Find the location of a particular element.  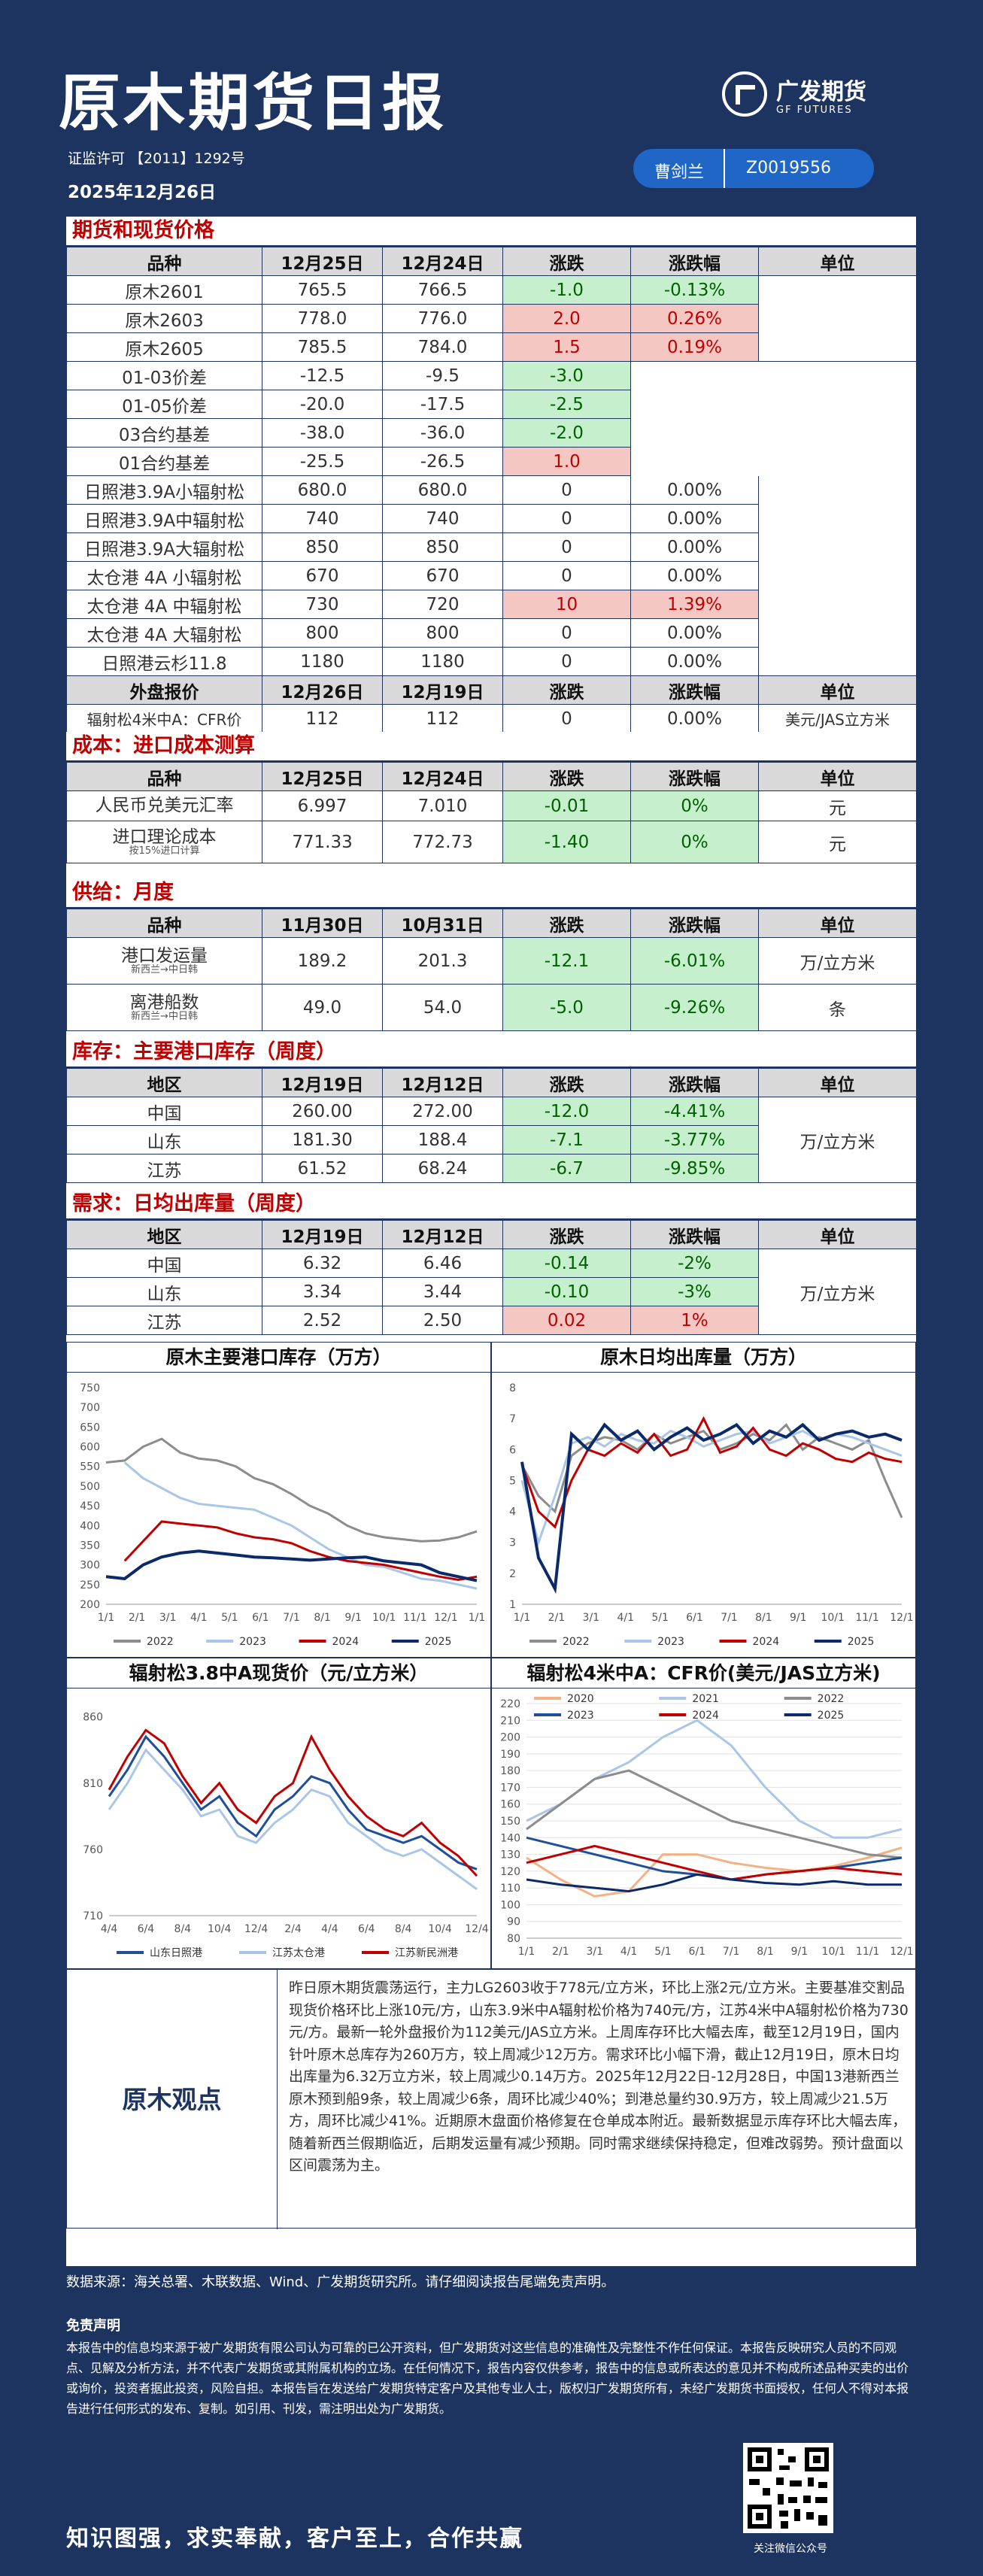

y-tick-label: 6 is located at coordinates (512, 1450).